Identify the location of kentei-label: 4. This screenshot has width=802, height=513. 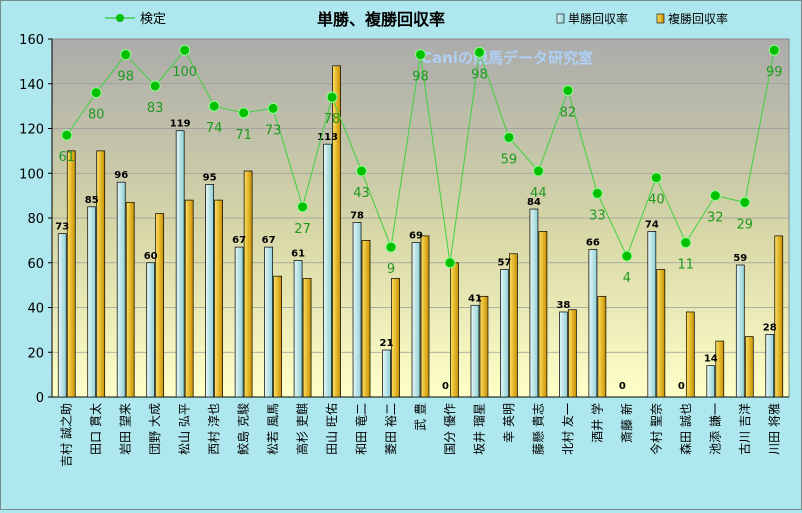
(627, 278).